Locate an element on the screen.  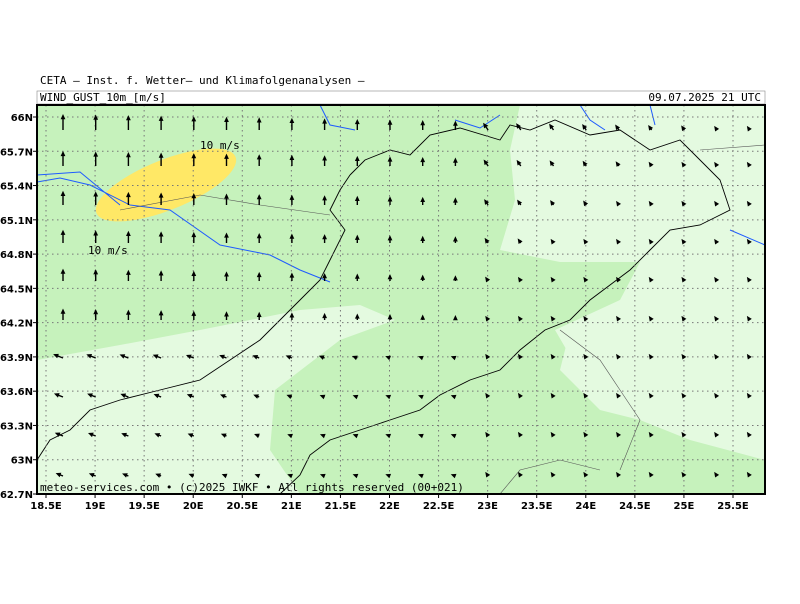
lon-tick-label: 20.5E is located at coordinates (243, 506).